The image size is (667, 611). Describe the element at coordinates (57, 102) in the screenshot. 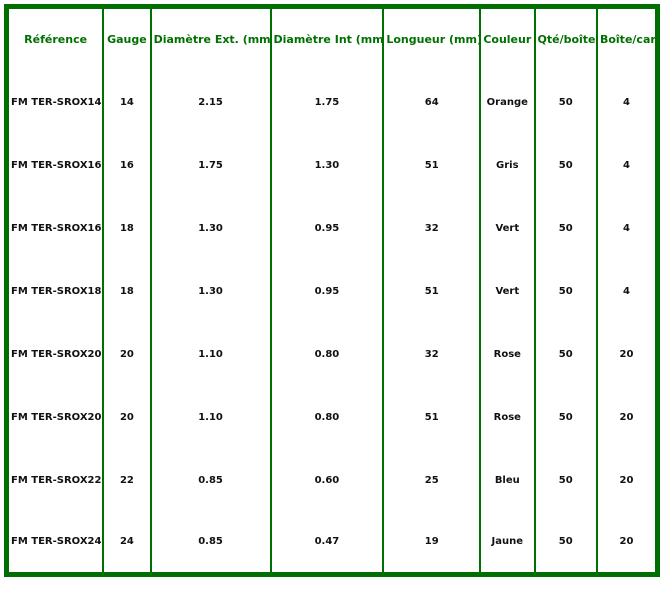

I see `table-cell: FM TER-SROX1464` at that location.